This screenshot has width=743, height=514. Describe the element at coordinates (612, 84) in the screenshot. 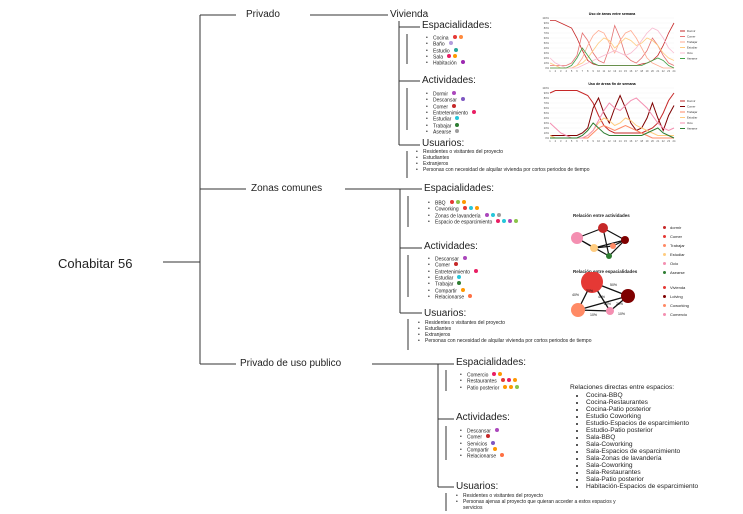

I see `chart-title: Uso de áreas fin de semana` at that location.